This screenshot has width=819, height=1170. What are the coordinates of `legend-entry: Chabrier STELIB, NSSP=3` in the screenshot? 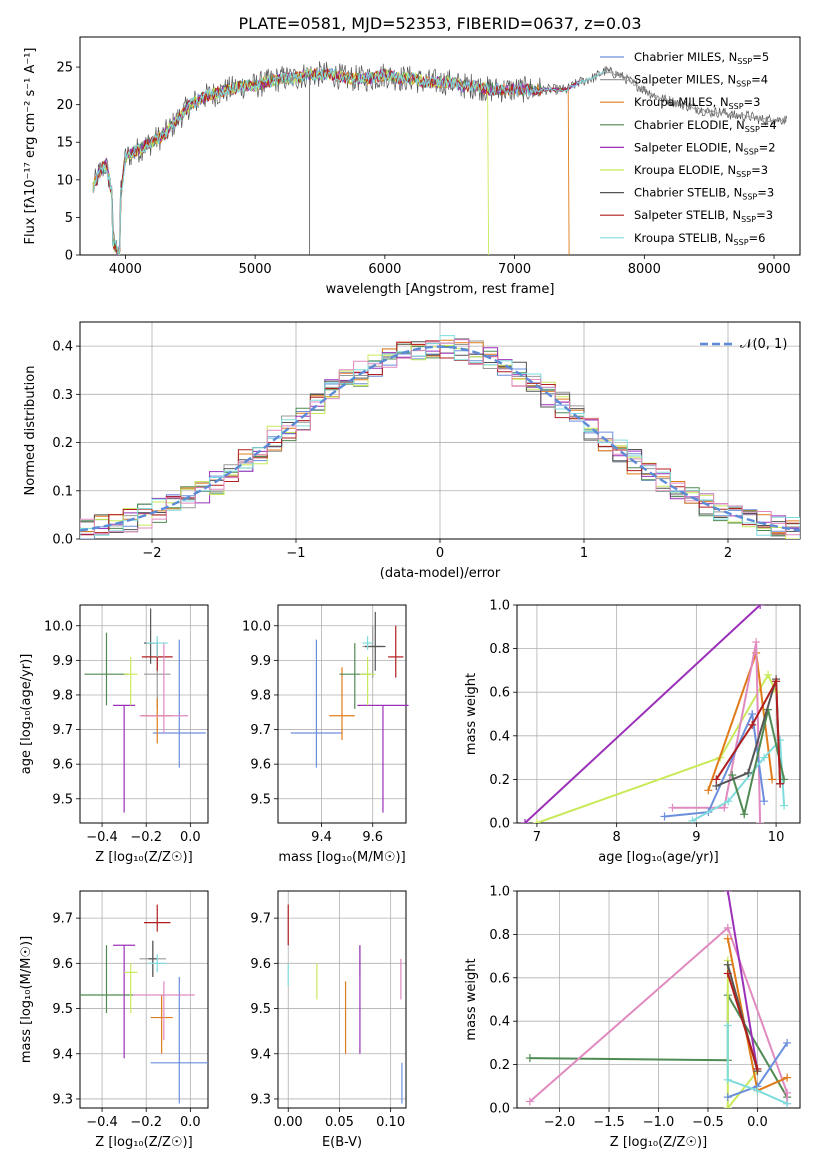 It's located at (704, 194).